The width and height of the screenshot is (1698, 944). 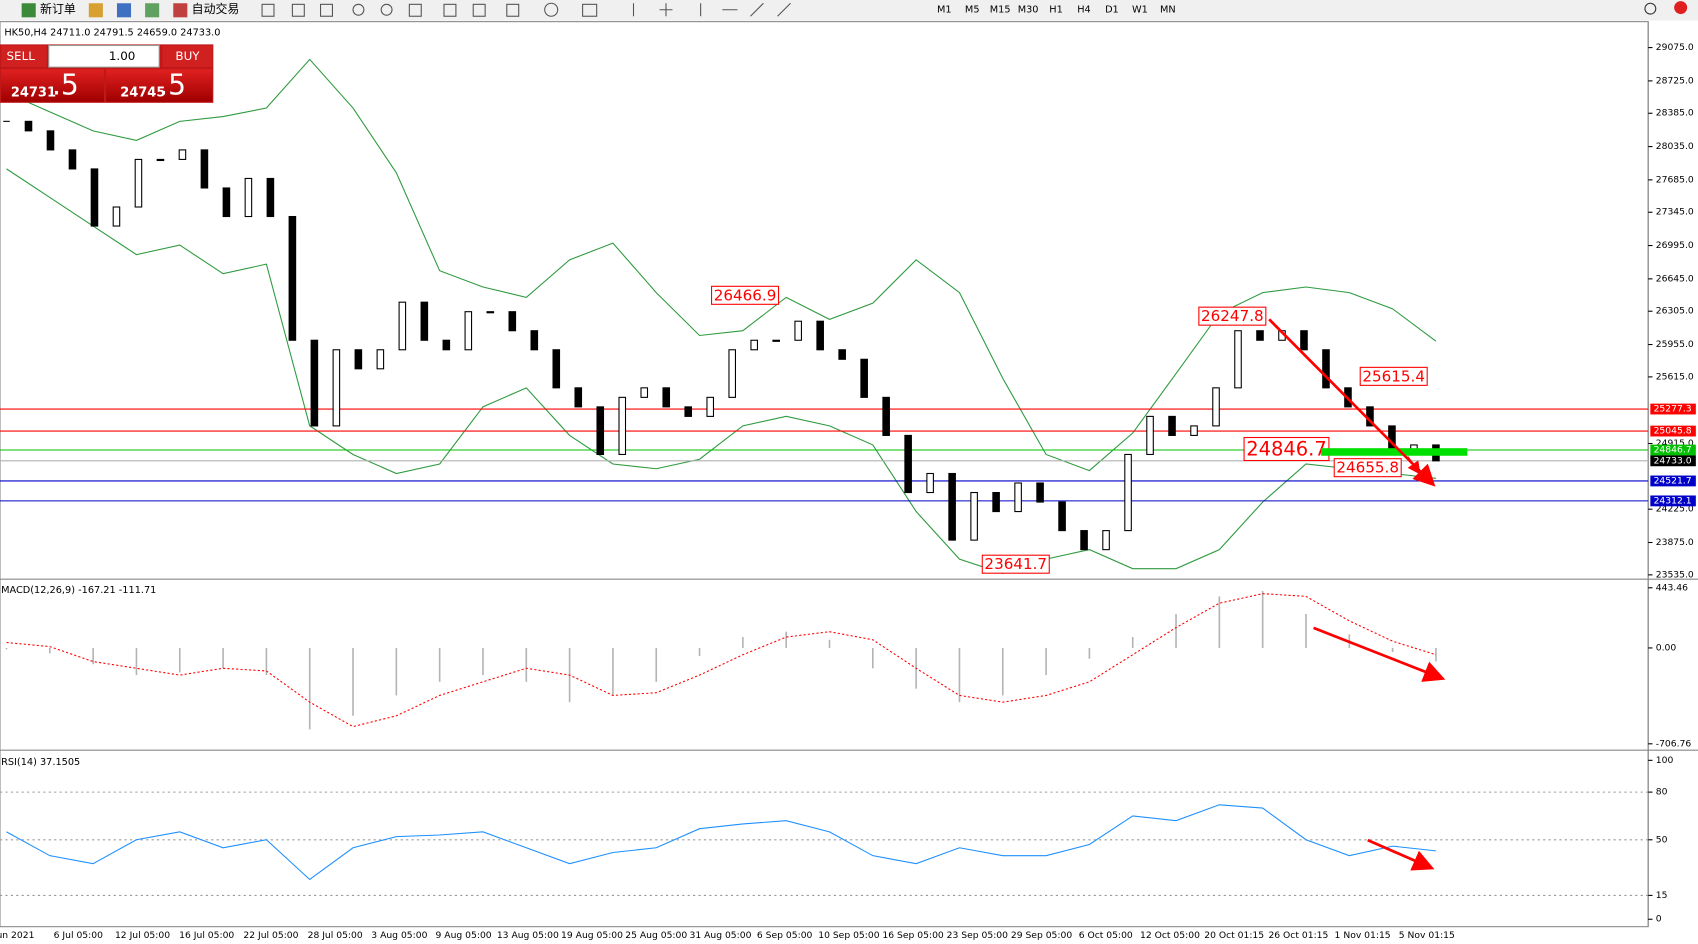 I want to click on sell-price-frac: .5, so click(x=65, y=85).